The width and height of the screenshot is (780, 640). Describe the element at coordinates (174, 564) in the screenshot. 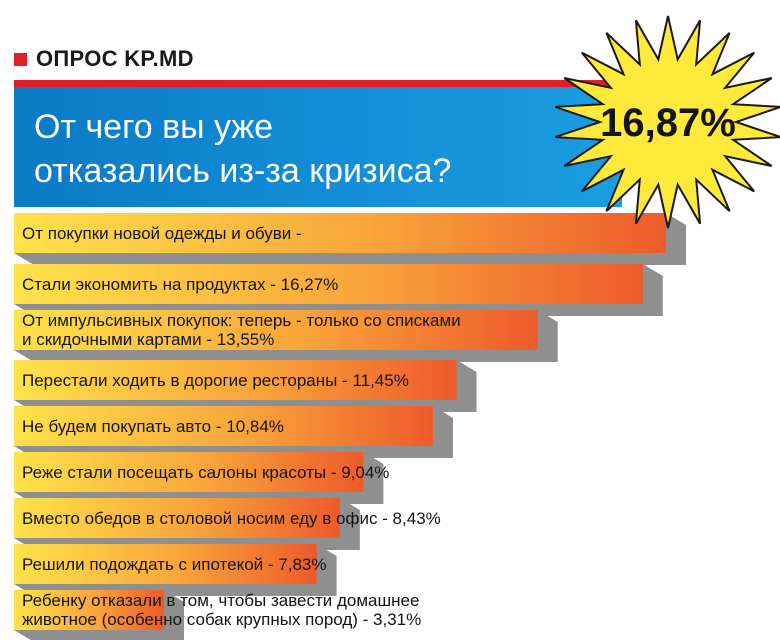

I see `bar-label: Решили подождать с ипотекой - 7,83%` at that location.